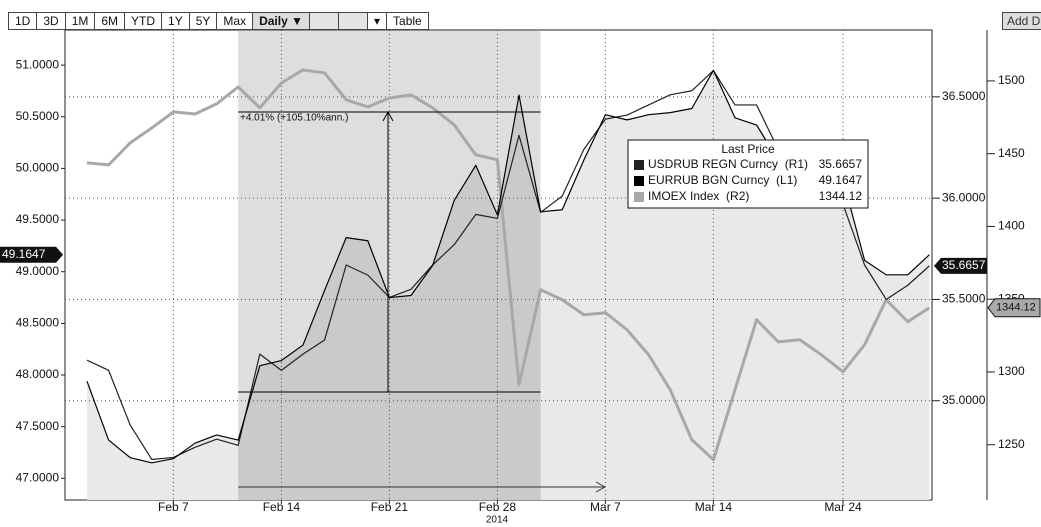 This screenshot has width=1041, height=527. Describe the element at coordinates (376, 21) in the screenshot. I see `toolbar-button: ▾` at that location.